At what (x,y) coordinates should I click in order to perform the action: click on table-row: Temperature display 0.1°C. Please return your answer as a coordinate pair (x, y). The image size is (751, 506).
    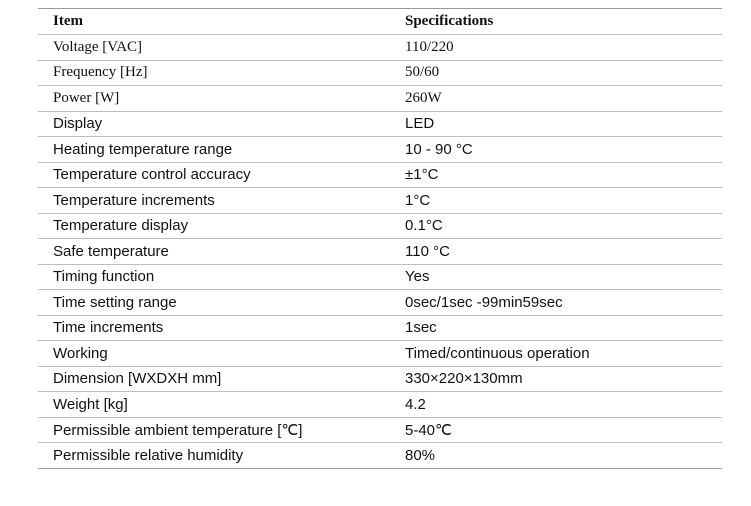
    Looking at the image, I should click on (380, 225).